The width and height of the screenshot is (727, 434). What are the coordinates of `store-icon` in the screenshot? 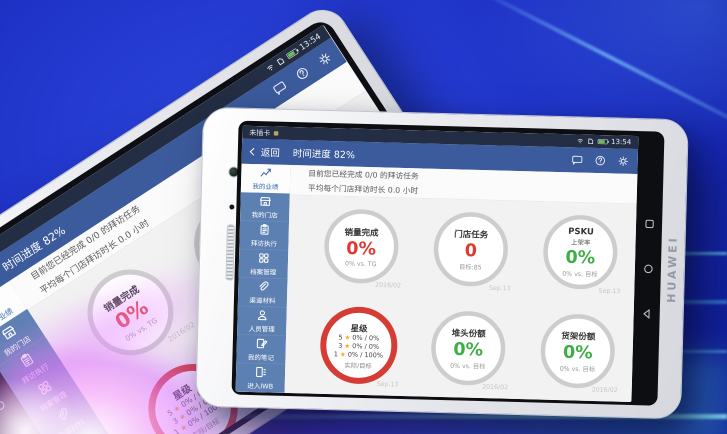 It's located at (265, 201).